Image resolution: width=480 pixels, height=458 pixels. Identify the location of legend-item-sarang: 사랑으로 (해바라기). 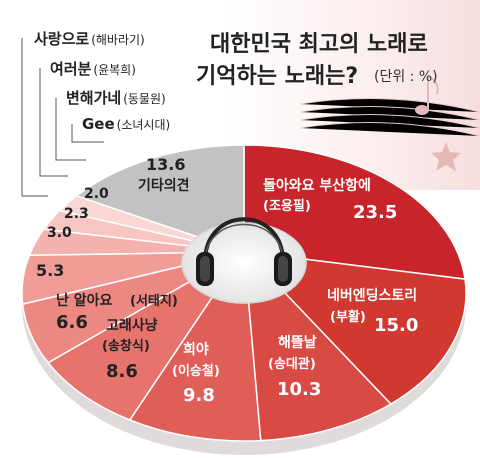
(89, 39).